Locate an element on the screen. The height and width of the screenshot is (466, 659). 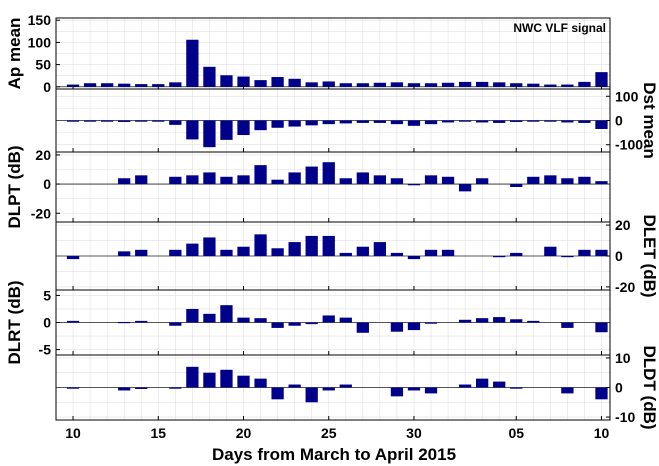
y-tick-label-dlpt: 20 is located at coordinates (43, 155).